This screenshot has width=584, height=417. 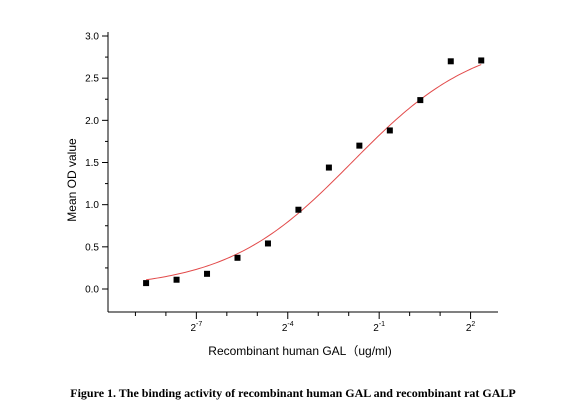 What do you see at coordinates (332, 327) in the screenshot?
I see `x-tick-labels: 2-7 2-4 2-1 22` at bounding box center [332, 327].